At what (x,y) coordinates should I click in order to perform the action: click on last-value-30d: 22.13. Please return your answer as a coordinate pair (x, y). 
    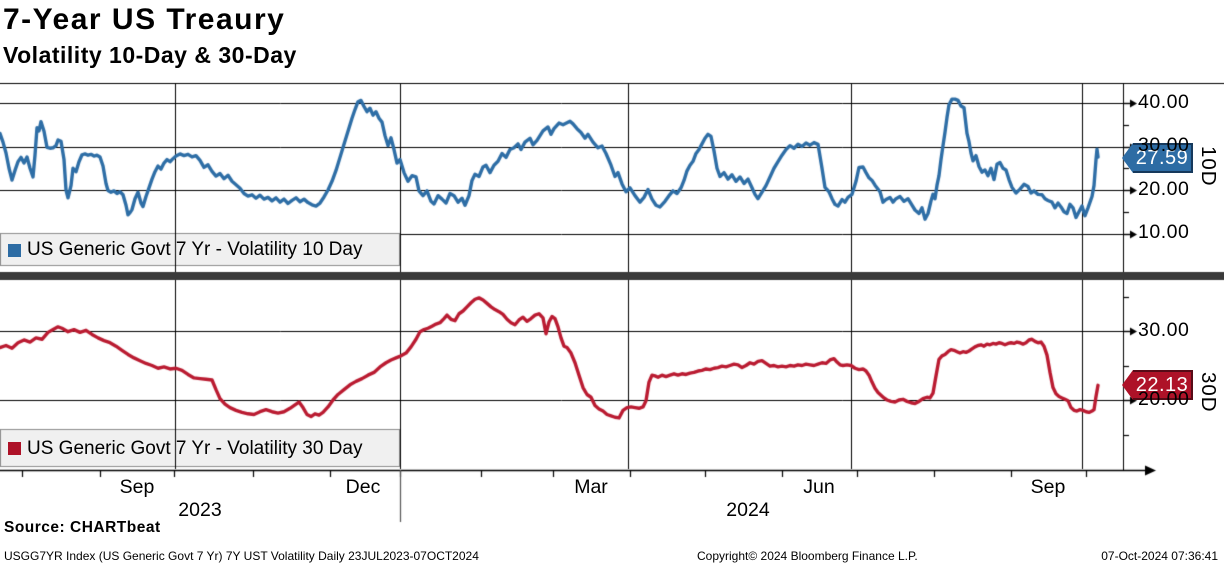
    Looking at the image, I should click on (1163, 385).